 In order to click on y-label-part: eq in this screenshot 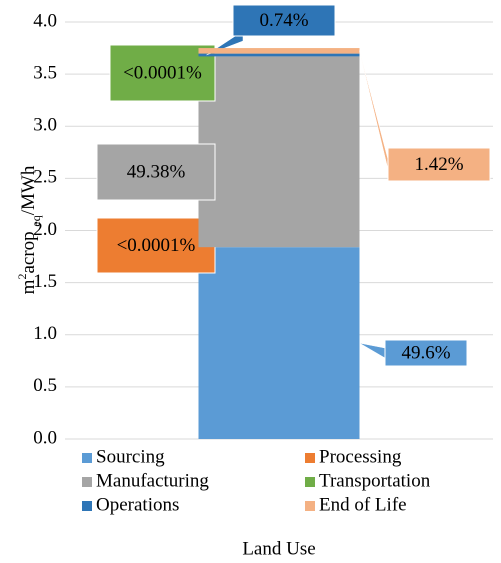, I will do `click(36, 220)`.